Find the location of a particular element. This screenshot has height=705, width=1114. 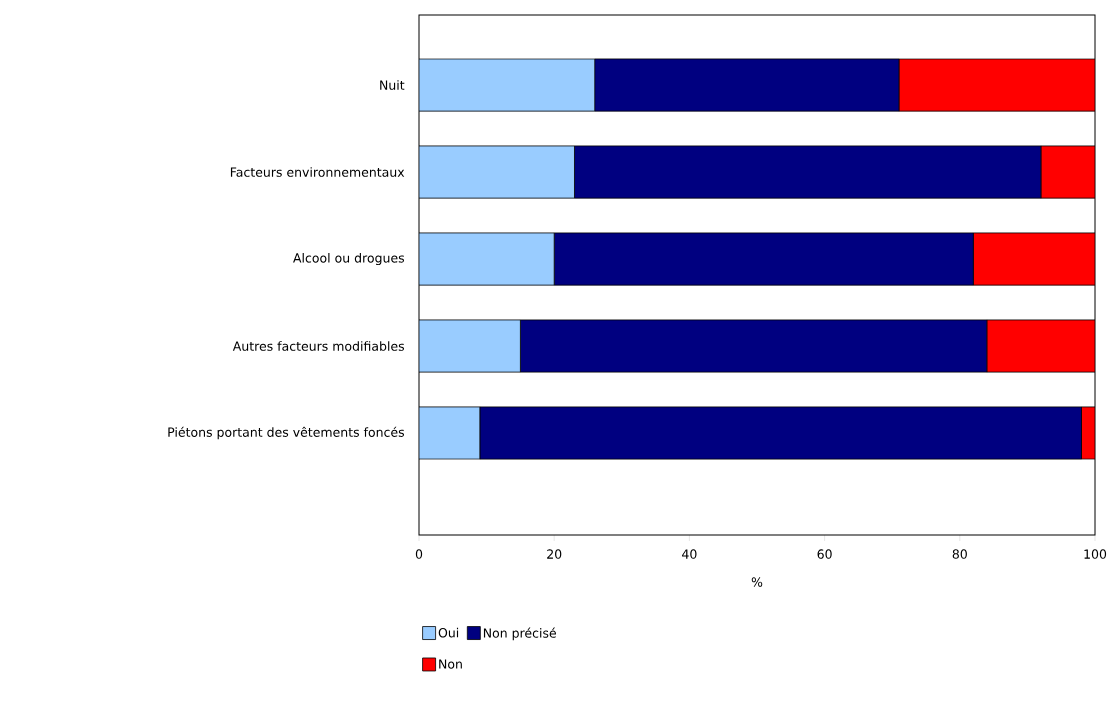

y-tick-label: Facteurs environnementaux is located at coordinates (317, 172).